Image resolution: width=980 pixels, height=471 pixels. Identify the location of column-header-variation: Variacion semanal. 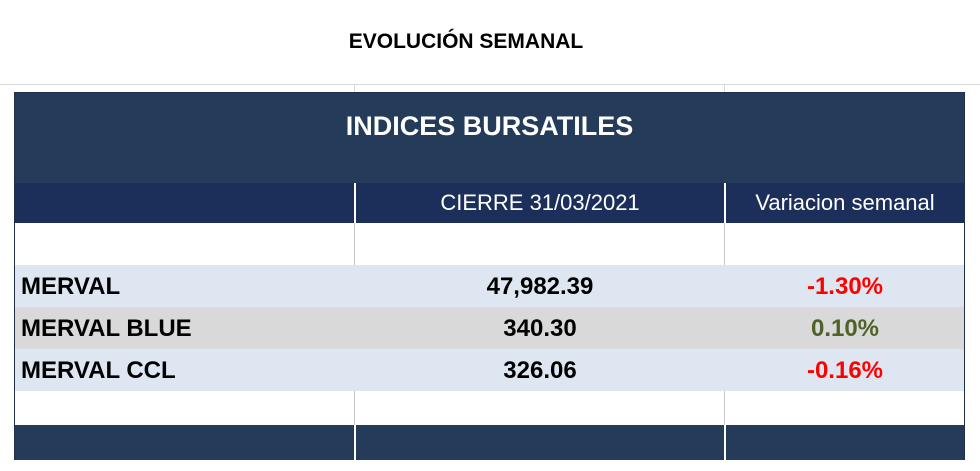
(845, 202).